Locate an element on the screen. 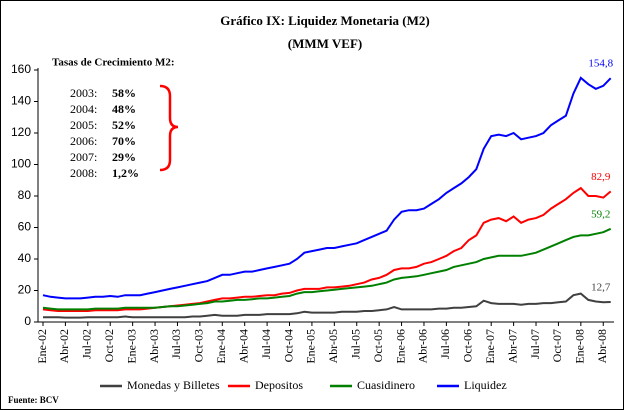 Image resolution: width=624 pixels, height=410 pixels. annotation-rate: 48% is located at coordinates (124, 109).